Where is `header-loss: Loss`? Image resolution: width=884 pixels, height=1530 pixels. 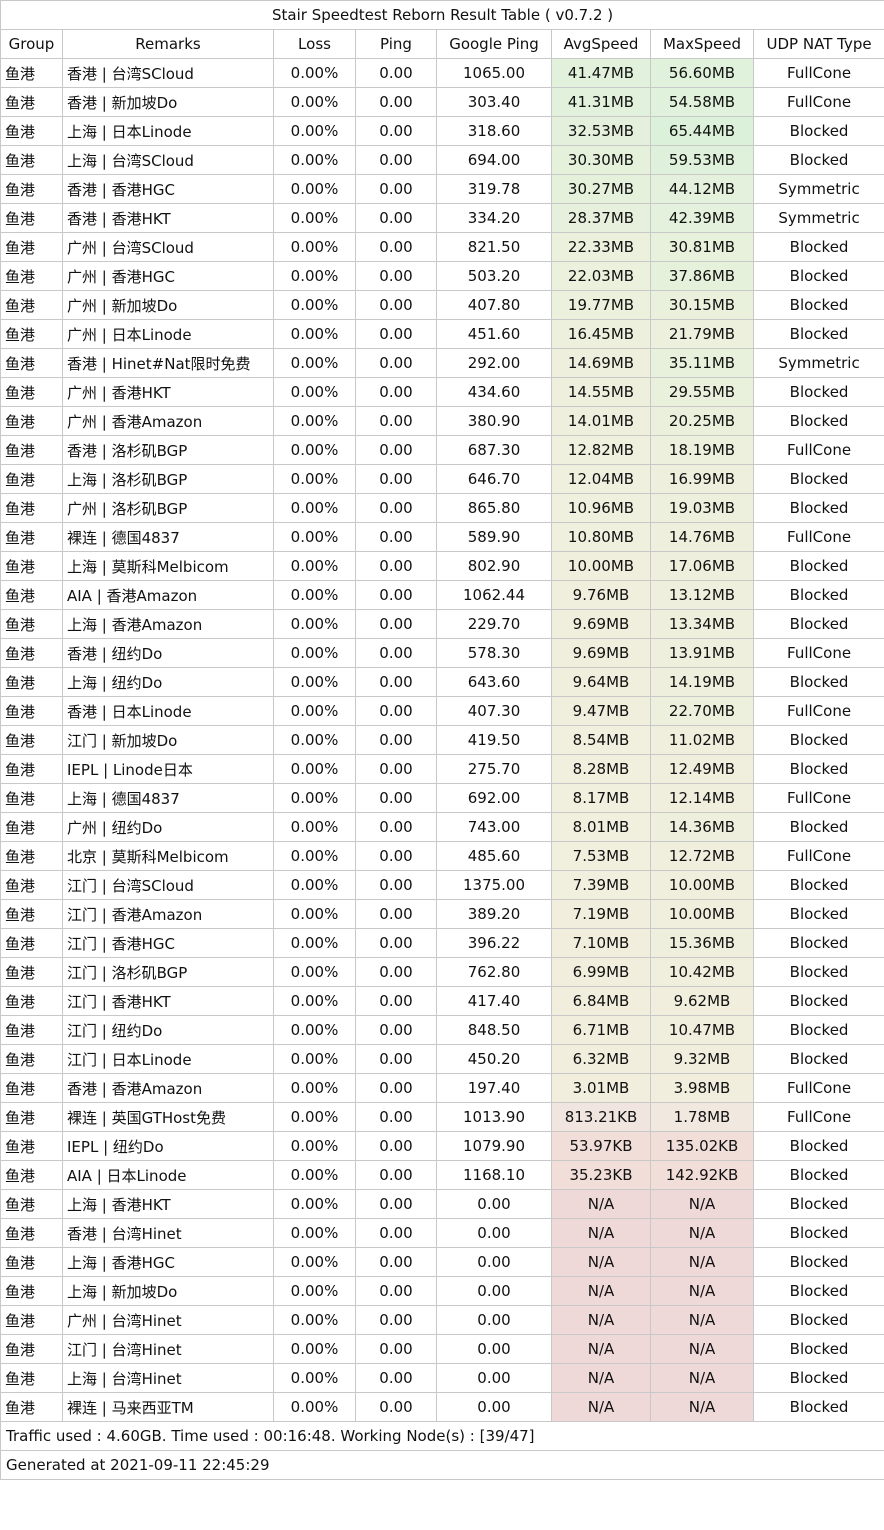
header-loss: Loss is located at coordinates (314, 44).